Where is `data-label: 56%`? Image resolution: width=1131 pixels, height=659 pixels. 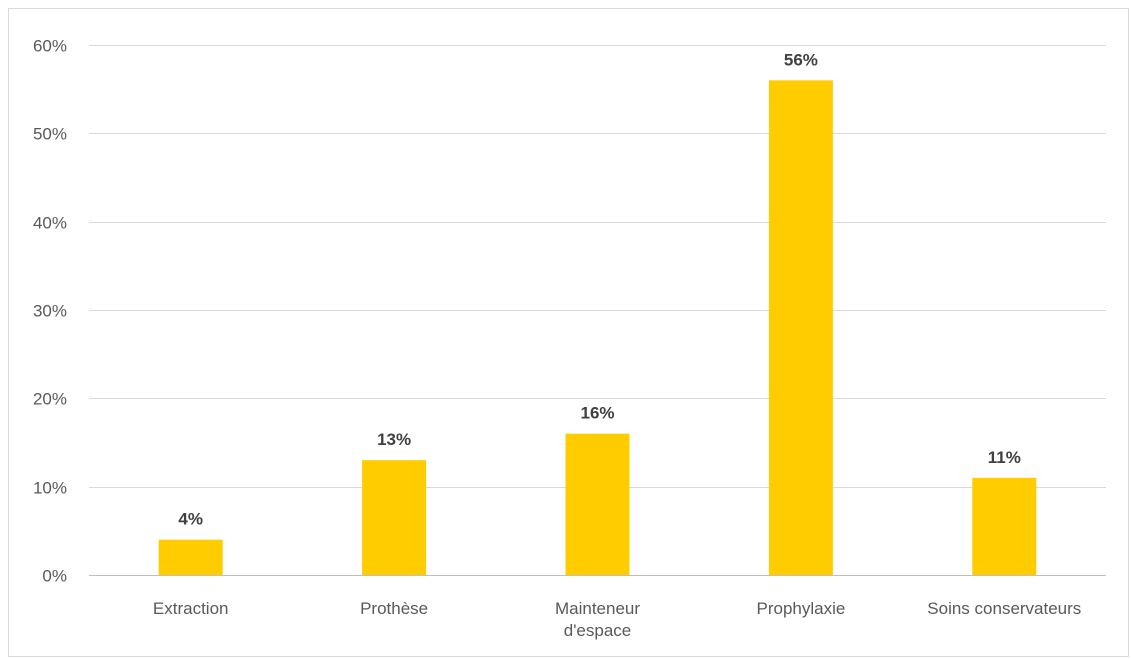
data-label: 56% is located at coordinates (801, 59).